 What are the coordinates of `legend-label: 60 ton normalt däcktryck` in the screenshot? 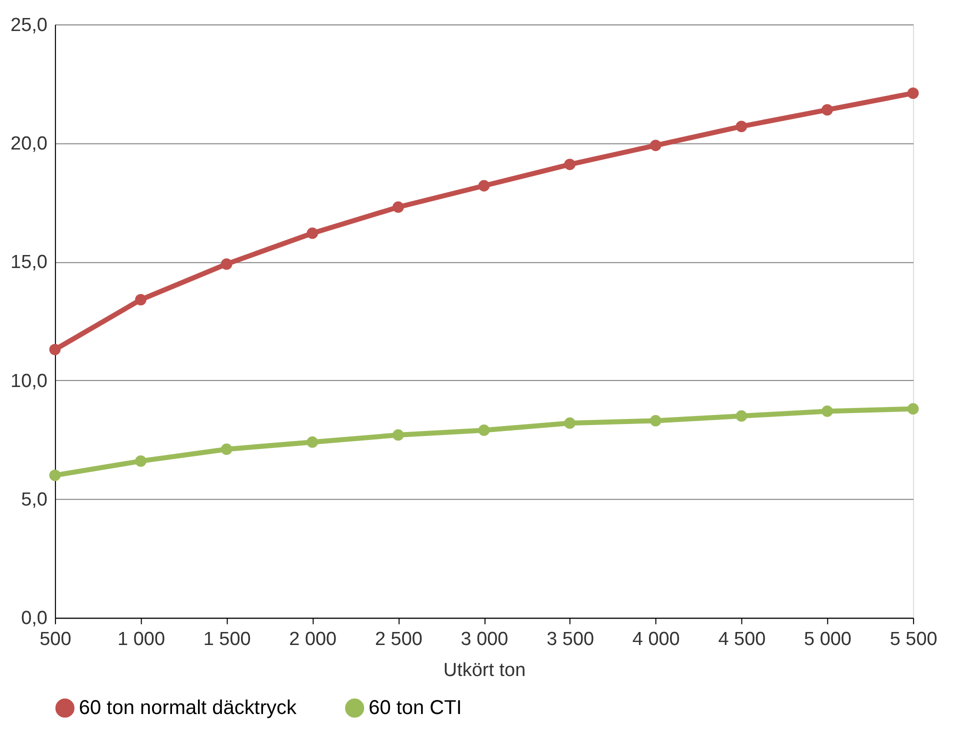 It's located at (188, 708).